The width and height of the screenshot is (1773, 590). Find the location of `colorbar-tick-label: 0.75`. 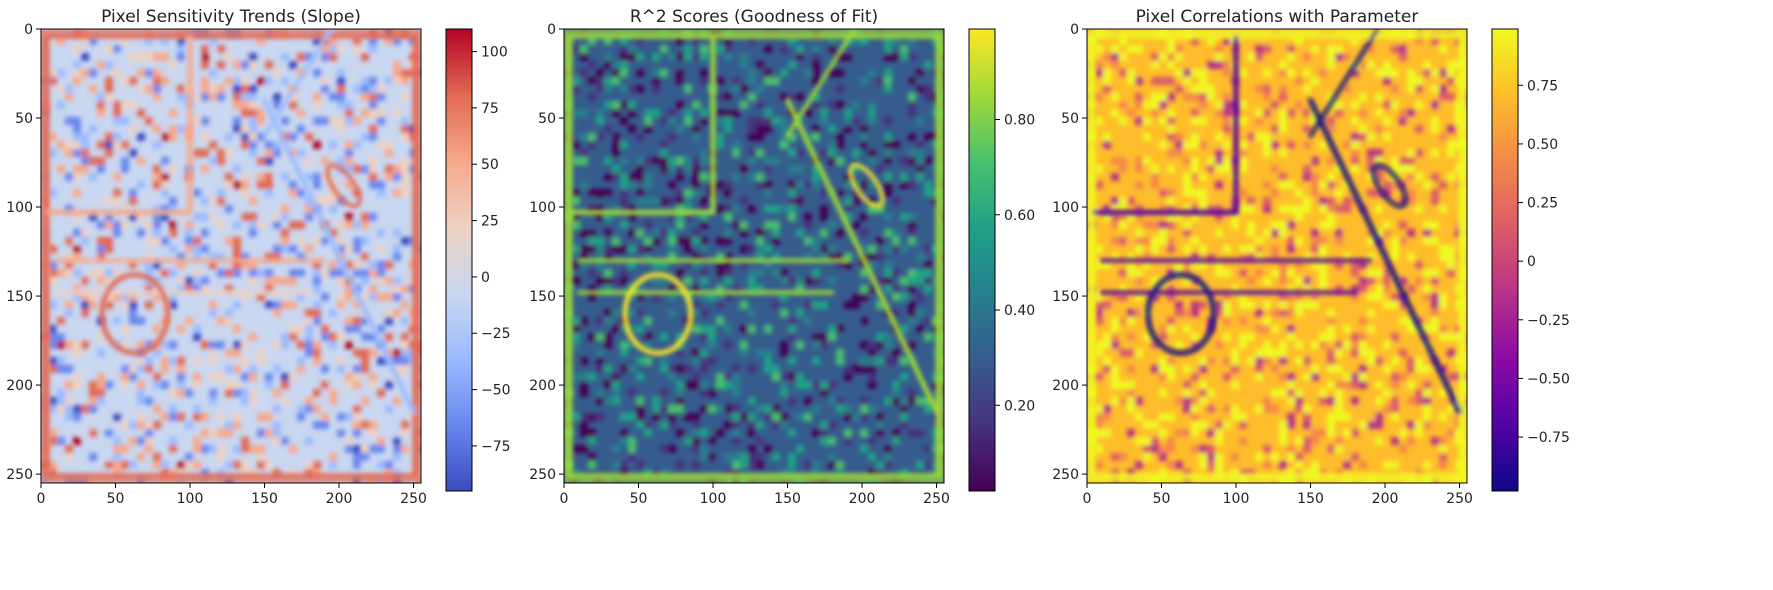

colorbar-tick-label: 0.75 is located at coordinates (1542, 86).